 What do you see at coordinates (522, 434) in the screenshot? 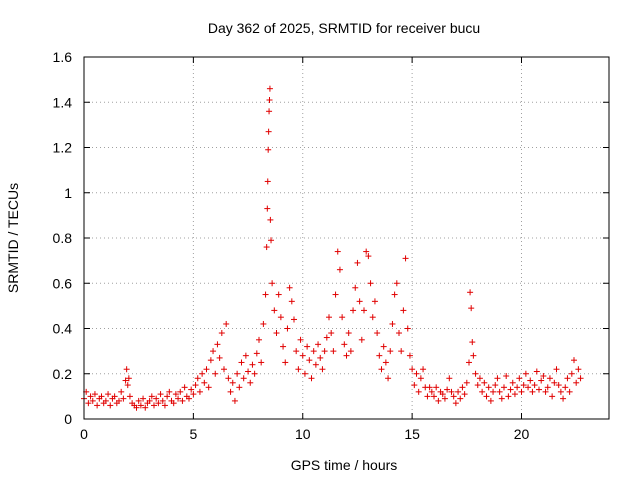
I see `x-tick-label: 20` at bounding box center [522, 434].